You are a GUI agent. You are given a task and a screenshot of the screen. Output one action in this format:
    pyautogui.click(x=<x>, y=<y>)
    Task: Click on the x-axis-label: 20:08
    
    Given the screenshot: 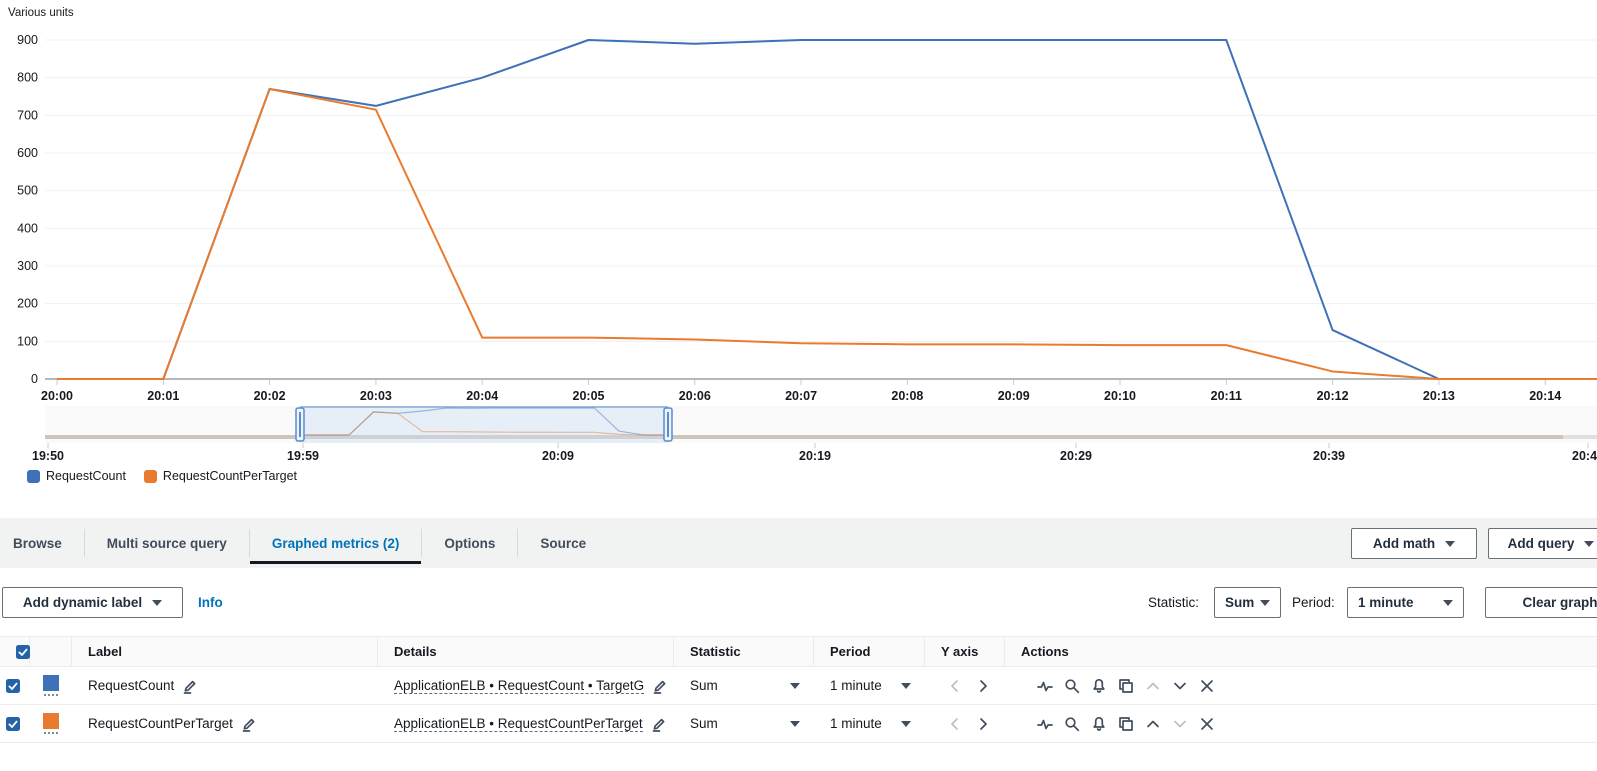 What is the action you would take?
    pyautogui.click(x=907, y=396)
    